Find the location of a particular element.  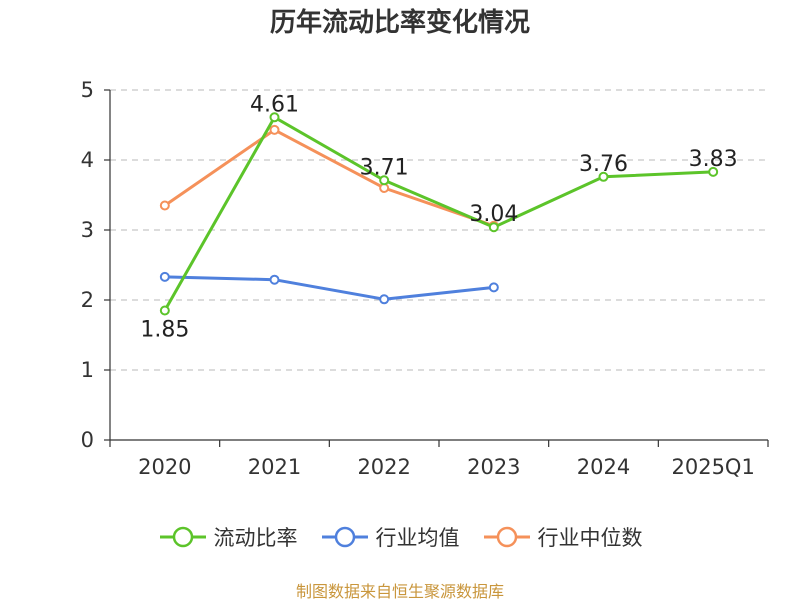

y-tick-label: 1 is located at coordinates (87, 370).